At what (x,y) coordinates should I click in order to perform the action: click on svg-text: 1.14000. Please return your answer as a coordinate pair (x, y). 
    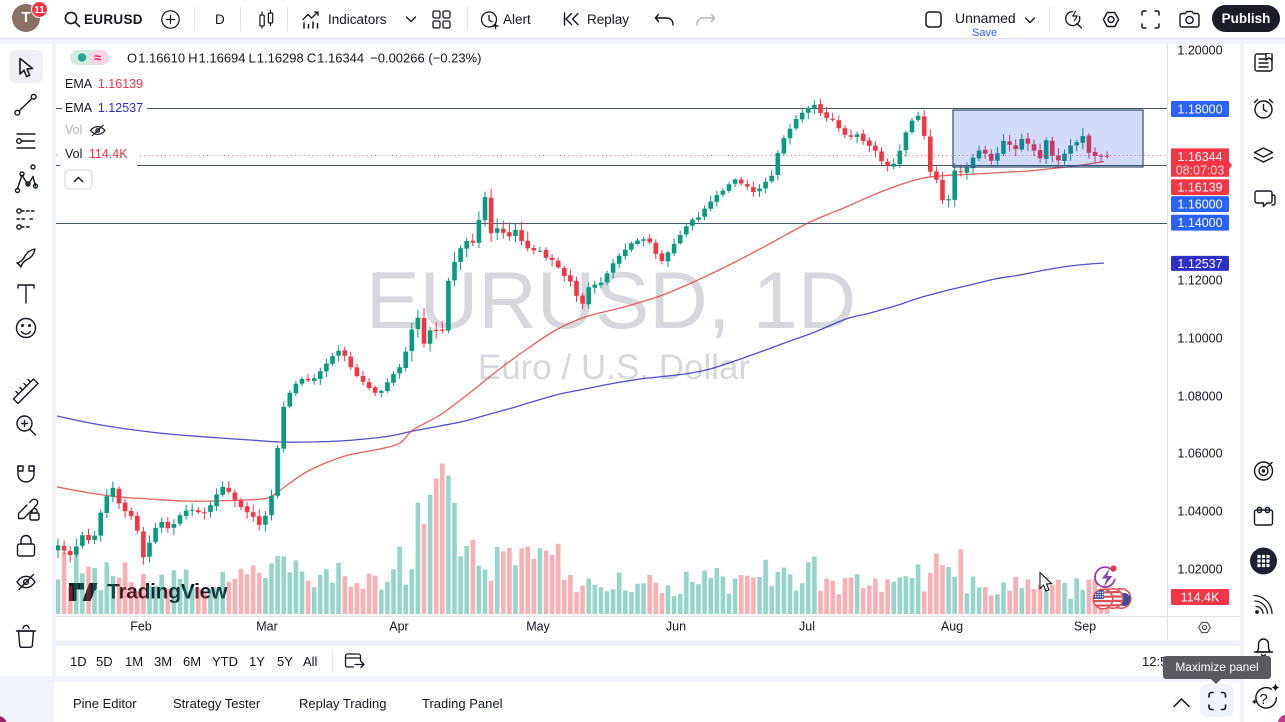
    Looking at the image, I should click on (1199, 223).